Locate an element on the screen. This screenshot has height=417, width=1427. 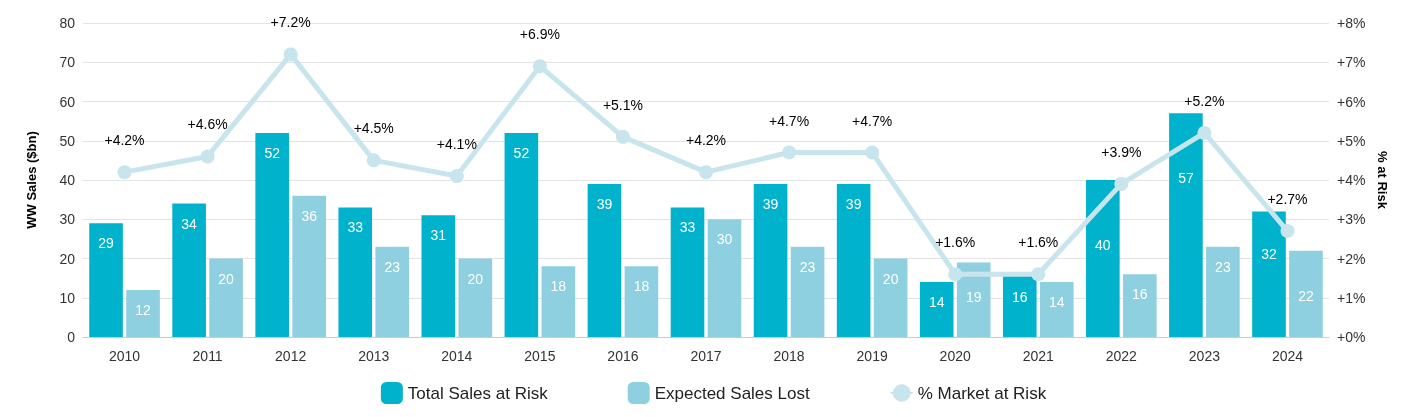
data-label: +7.2% is located at coordinates (290, 22).